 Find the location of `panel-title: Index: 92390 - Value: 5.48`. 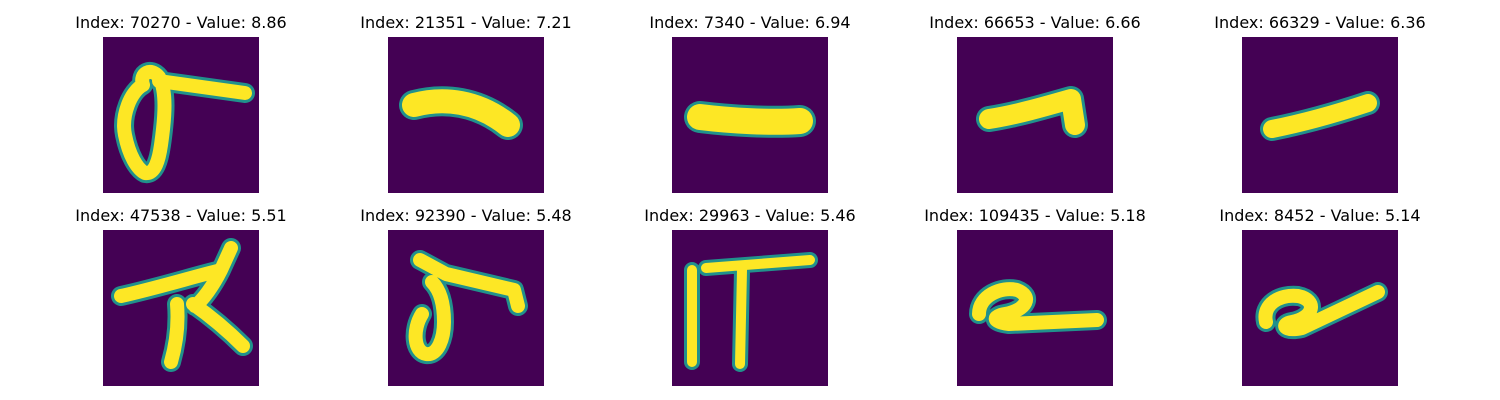

panel-title: Index: 92390 - Value: 5.48 is located at coordinates (466, 215).